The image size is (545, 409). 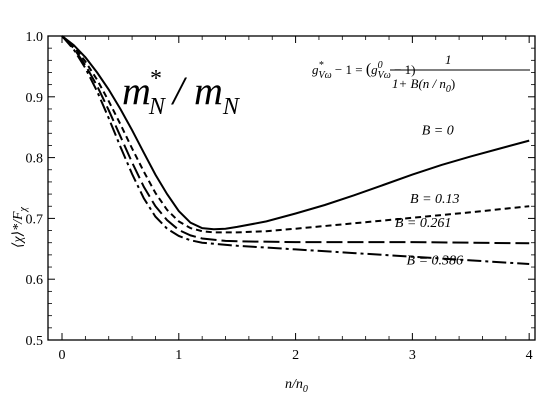 What do you see at coordinates (529, 355) in the screenshot?
I see `x-tick-label: 4` at bounding box center [529, 355].